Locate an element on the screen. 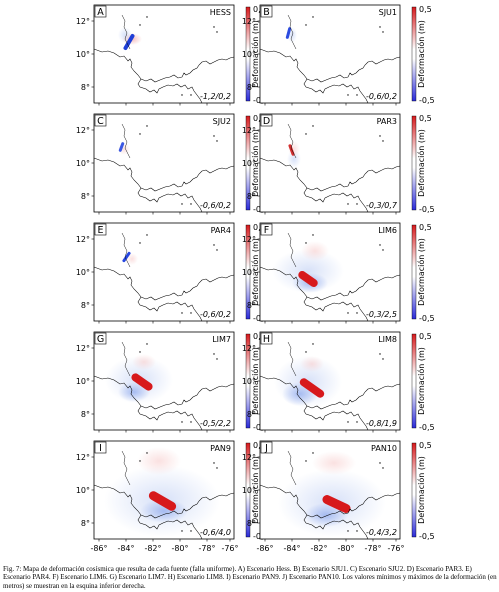 The image size is (499, 592). lat-tick-label: 12° is located at coordinates (249, 457).